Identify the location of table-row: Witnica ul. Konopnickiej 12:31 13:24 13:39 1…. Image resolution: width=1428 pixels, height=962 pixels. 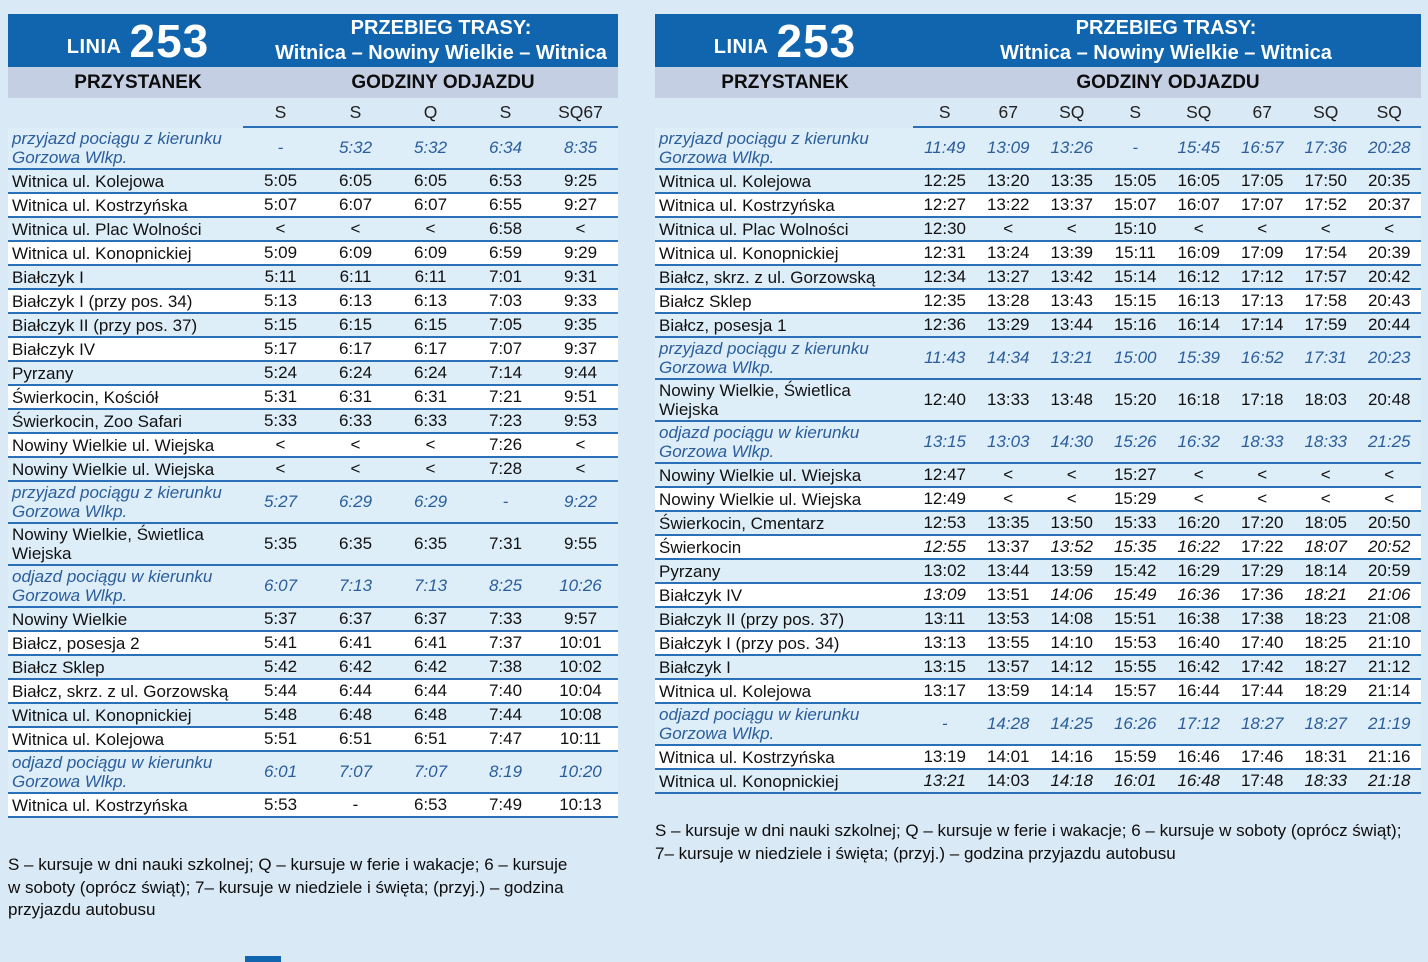
(1038, 254).